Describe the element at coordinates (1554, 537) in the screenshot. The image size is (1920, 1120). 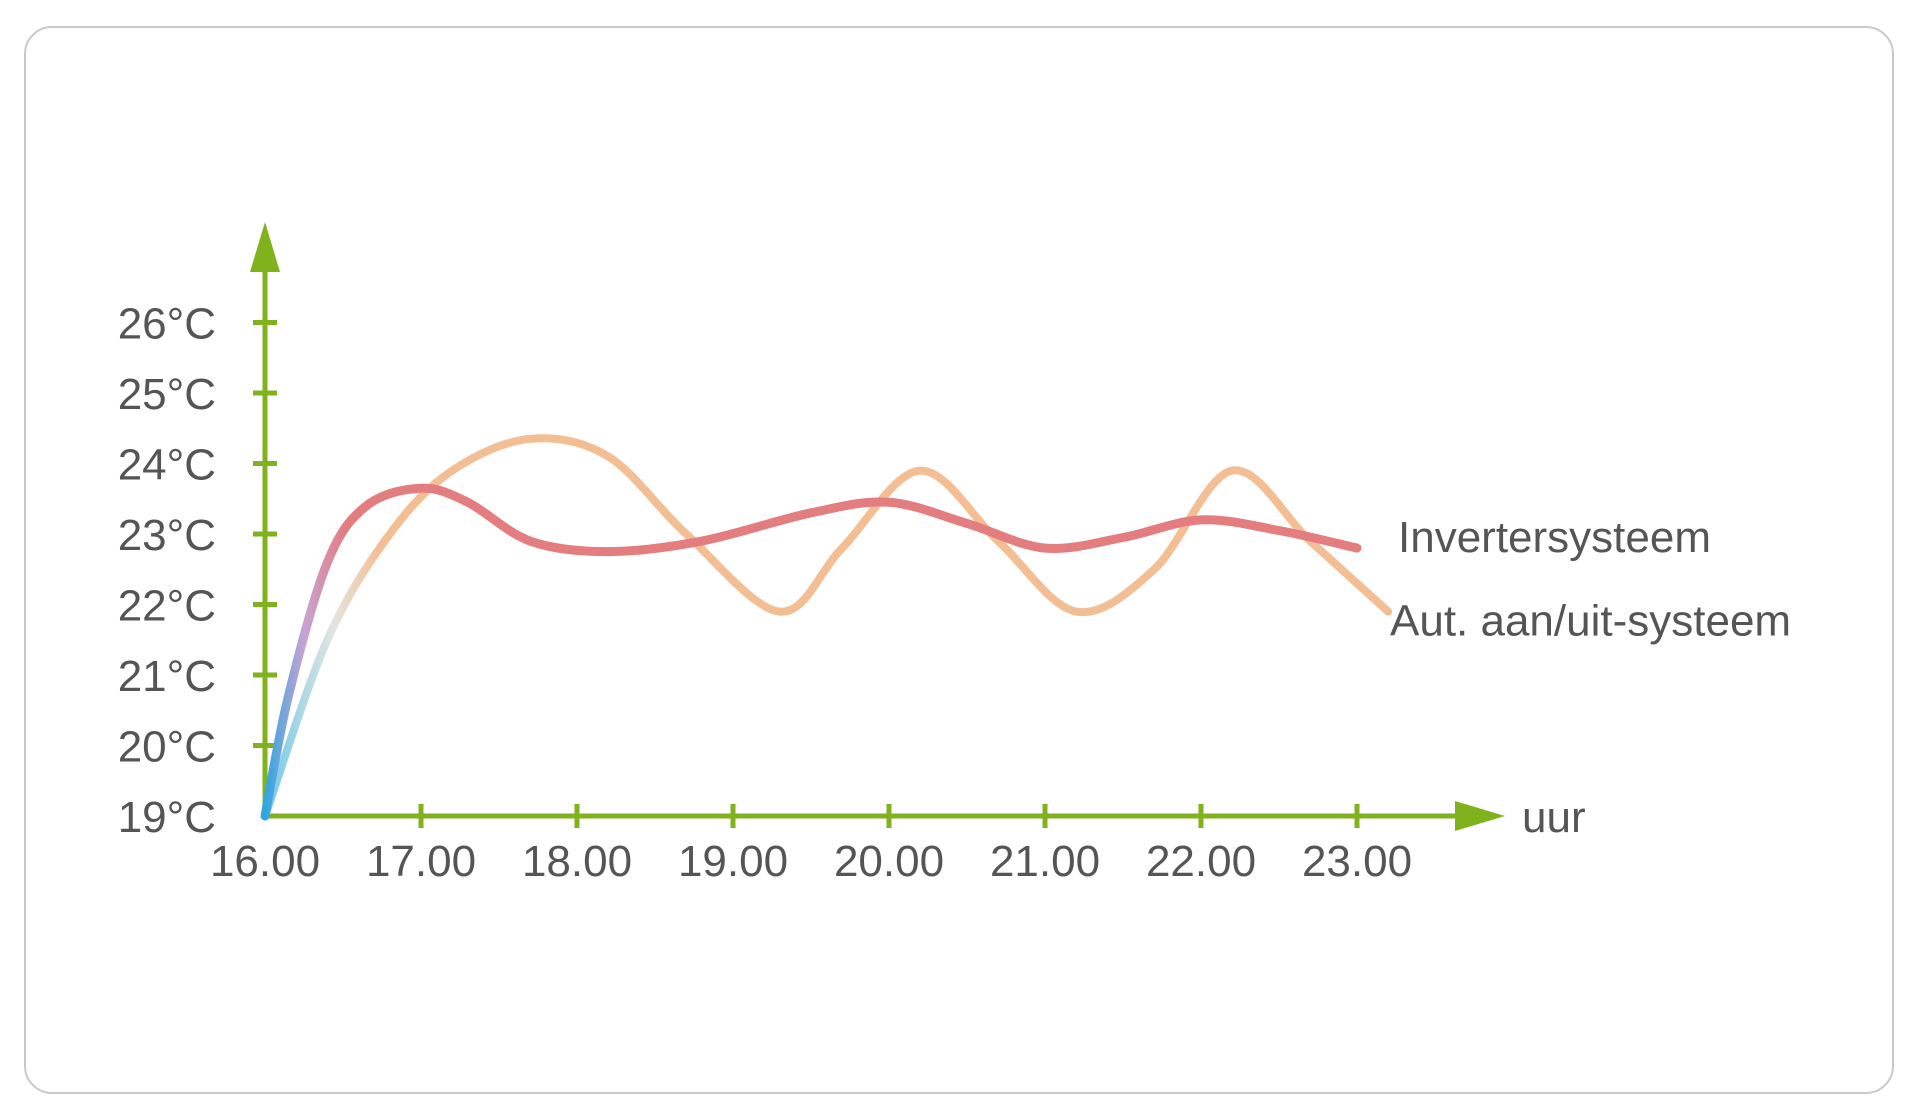
I see `legend-label-inverter: Invertersysteem` at that location.